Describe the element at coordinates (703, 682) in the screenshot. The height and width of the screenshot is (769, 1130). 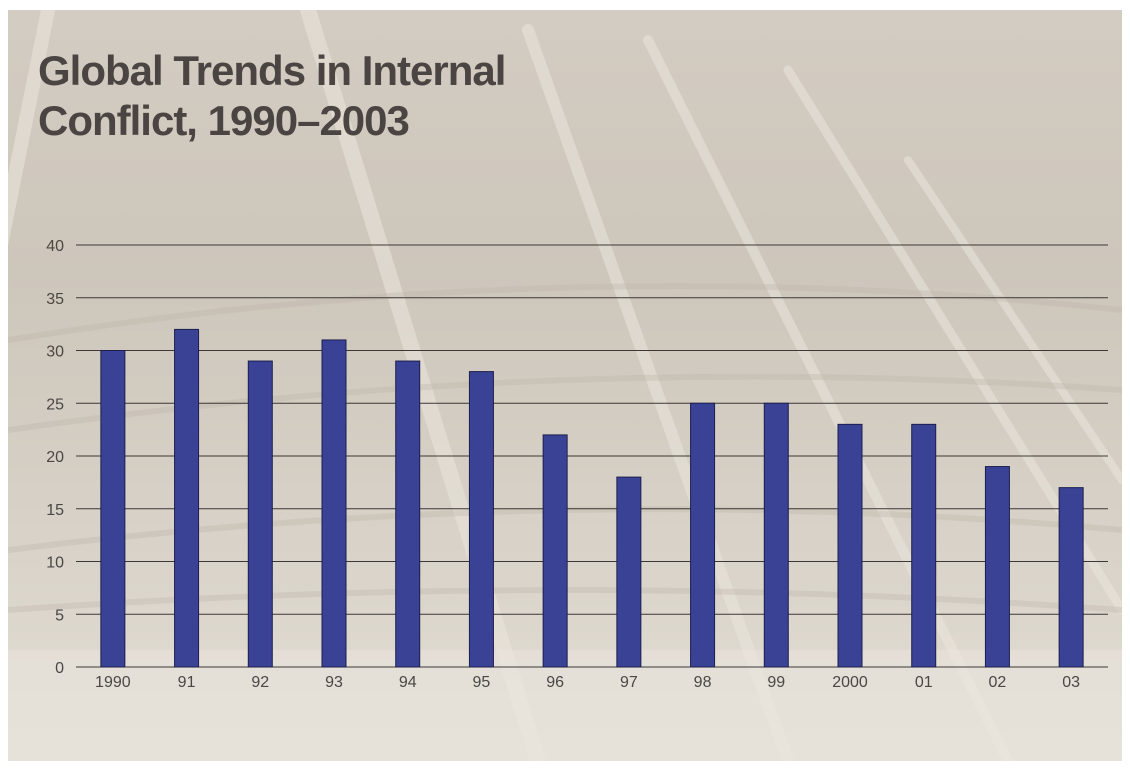
I see `x-tick-label: 98` at that location.